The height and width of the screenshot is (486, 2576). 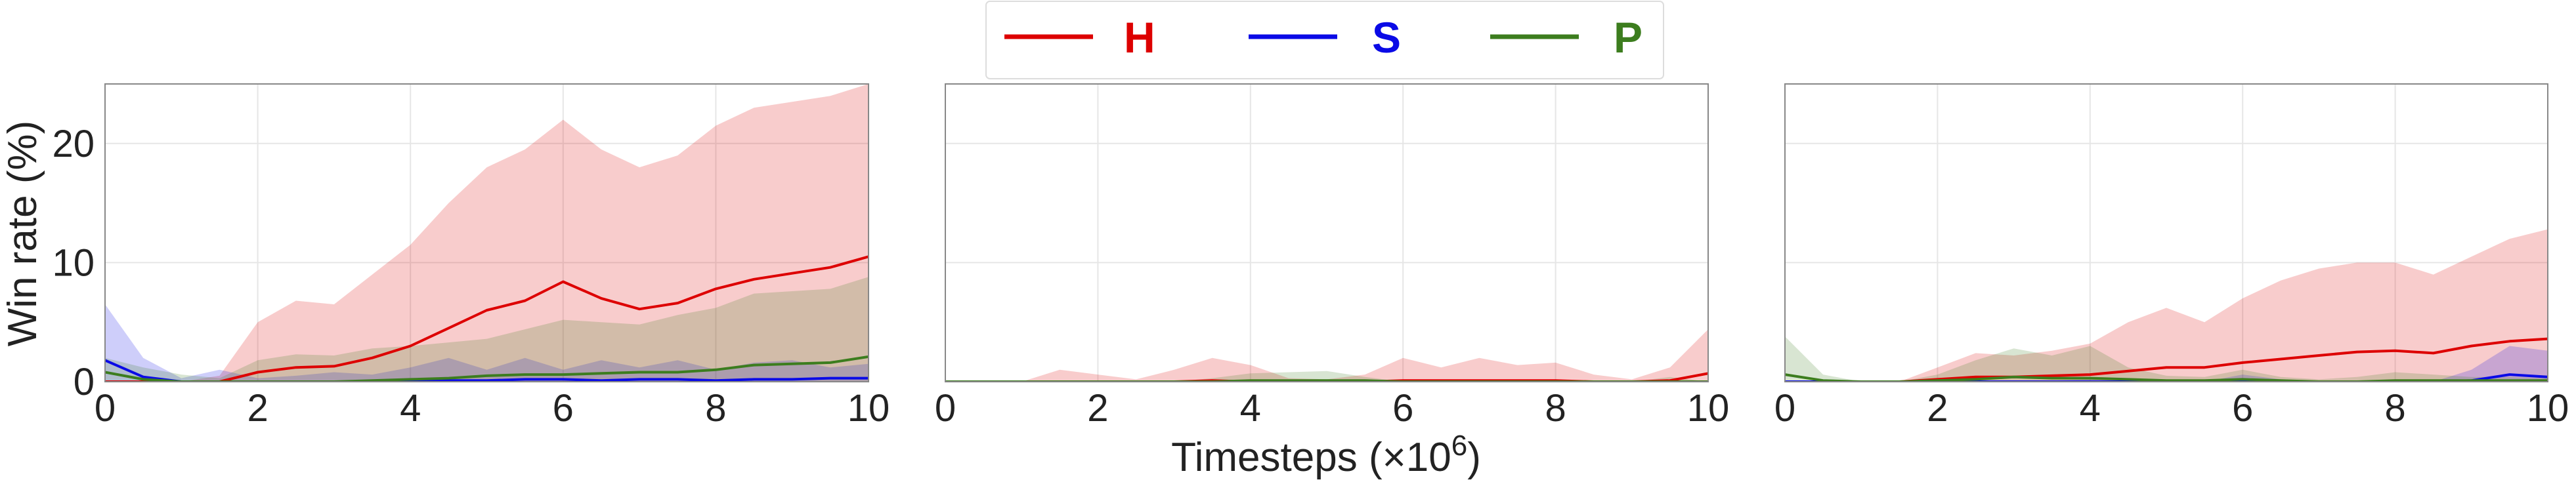 I want to click on legend: H S P, so click(x=1324, y=40).